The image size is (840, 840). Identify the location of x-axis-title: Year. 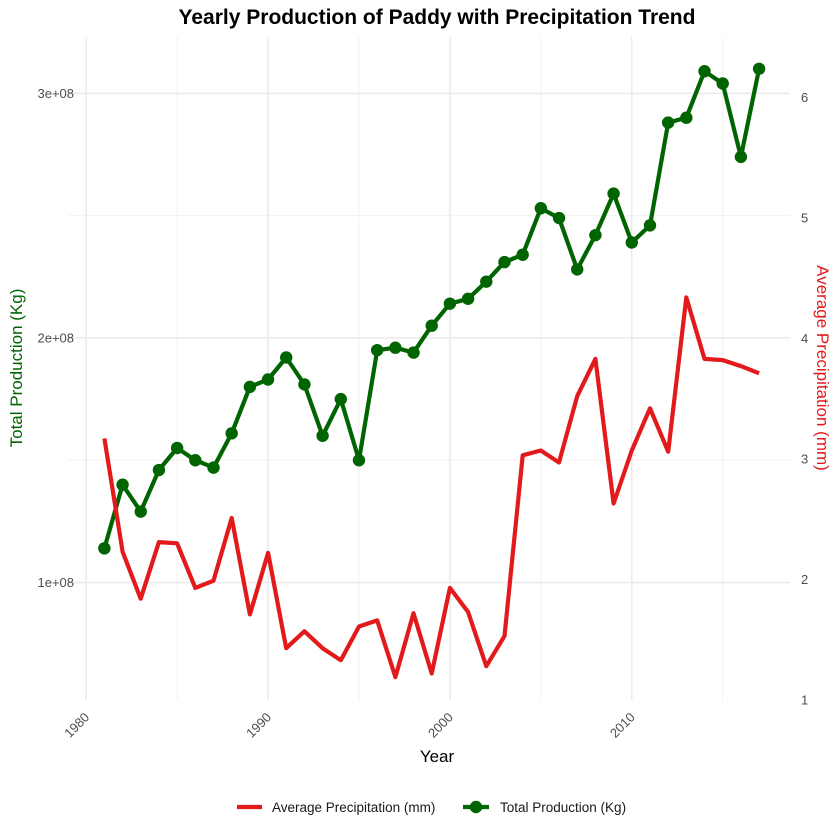
(437, 756).